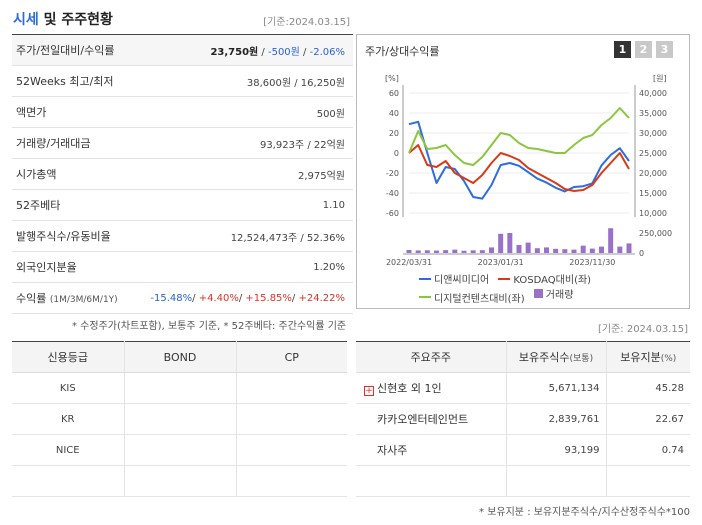 This screenshot has height=525, width=702. What do you see at coordinates (553, 293) in the screenshot?
I see `legend-item-volume: 거래량` at bounding box center [553, 293].